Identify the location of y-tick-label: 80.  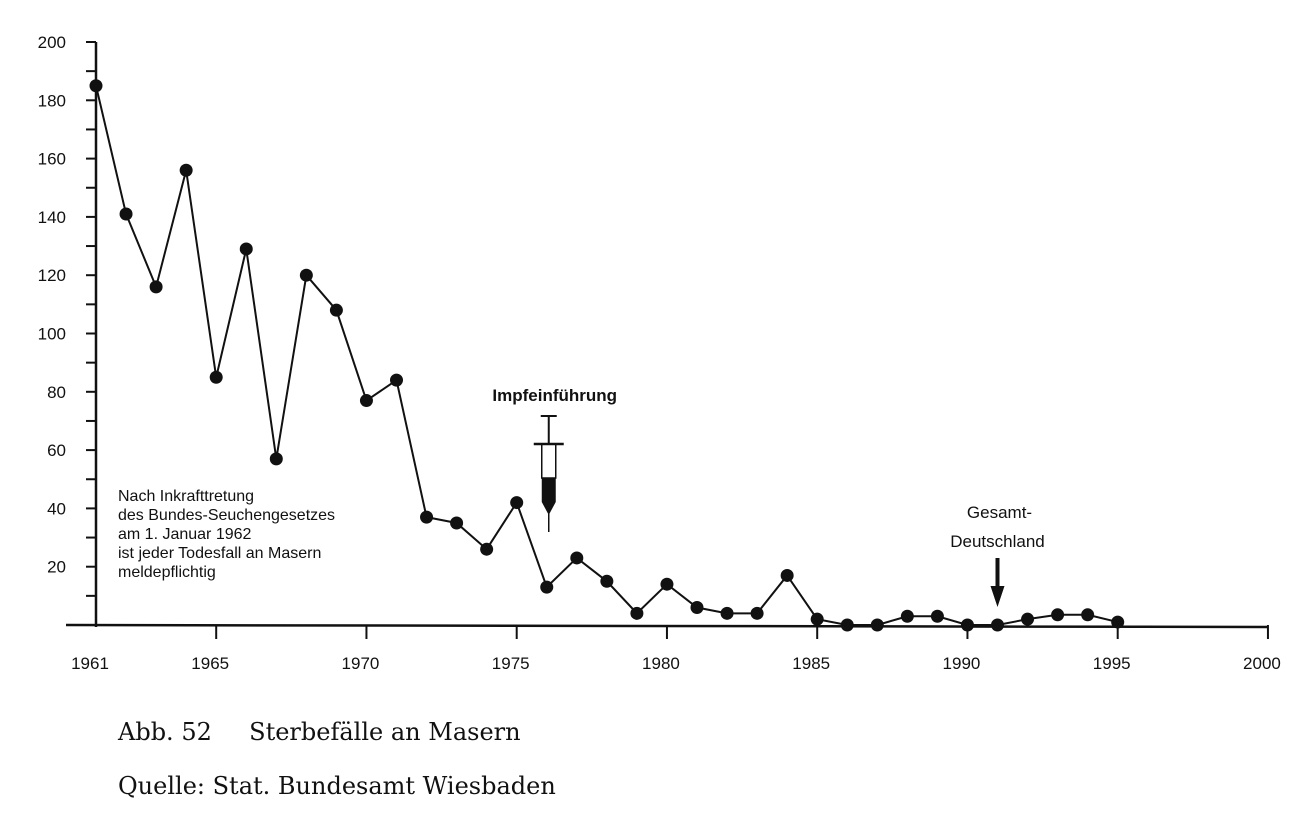
(56, 392).